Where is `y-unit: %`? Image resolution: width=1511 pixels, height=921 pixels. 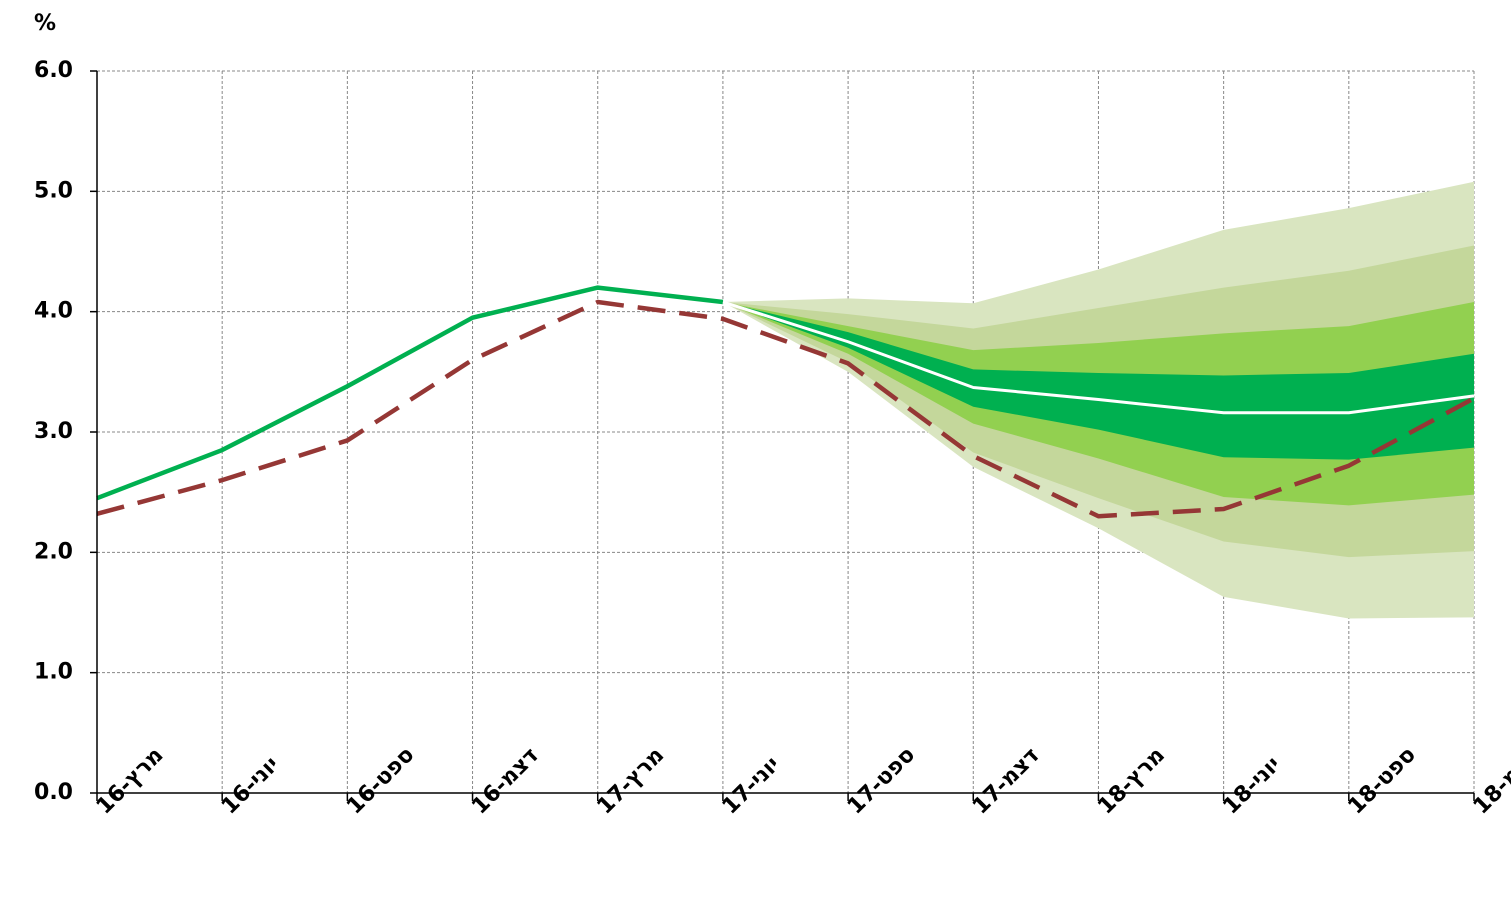 y-unit: % is located at coordinates (45, 23).